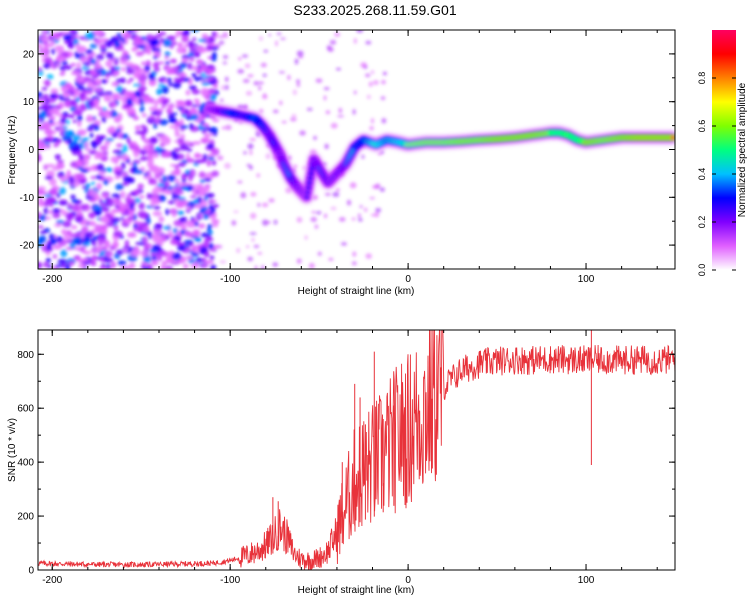  Describe the element at coordinates (374, 10) in the screenshot. I see `figure-title: S233.2025.268.11.59.G01` at that location.